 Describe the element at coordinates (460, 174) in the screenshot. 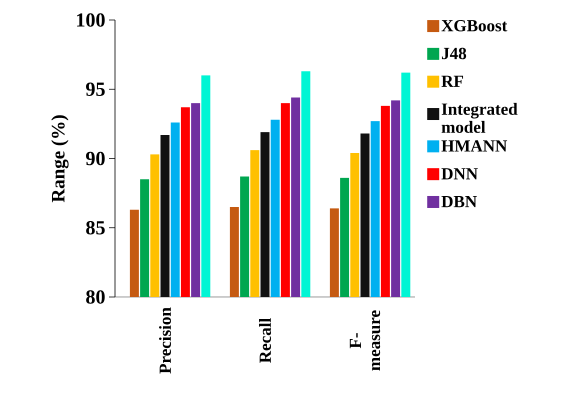

I see `legend-label: DNN` at that location.